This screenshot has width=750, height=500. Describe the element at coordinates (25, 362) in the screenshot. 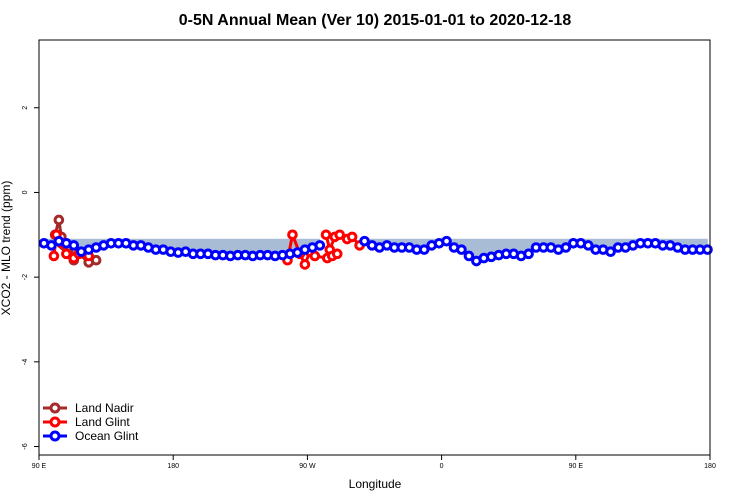

I see `y-tick-label: -4` at that location.